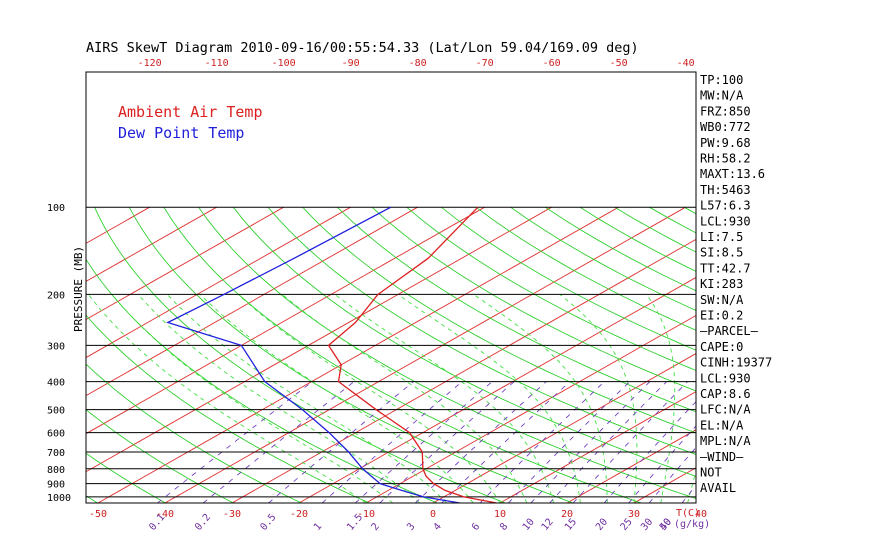 The width and height of the screenshot is (870, 560). Describe the element at coordinates (203, 522) in the screenshot. I see `mixing-ratio-label: 0.2` at that location.